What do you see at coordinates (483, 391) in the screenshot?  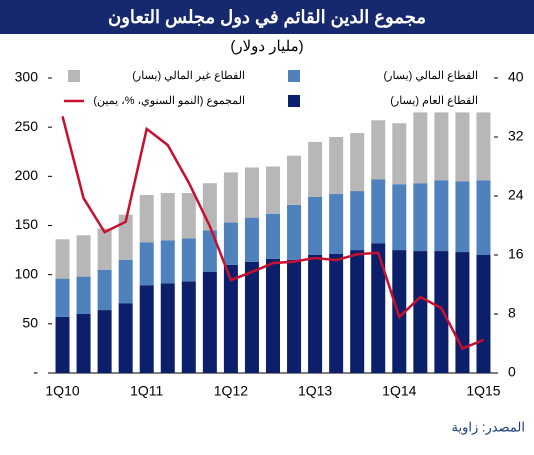 I see `x-tick-label: 1Q15` at bounding box center [483, 391].